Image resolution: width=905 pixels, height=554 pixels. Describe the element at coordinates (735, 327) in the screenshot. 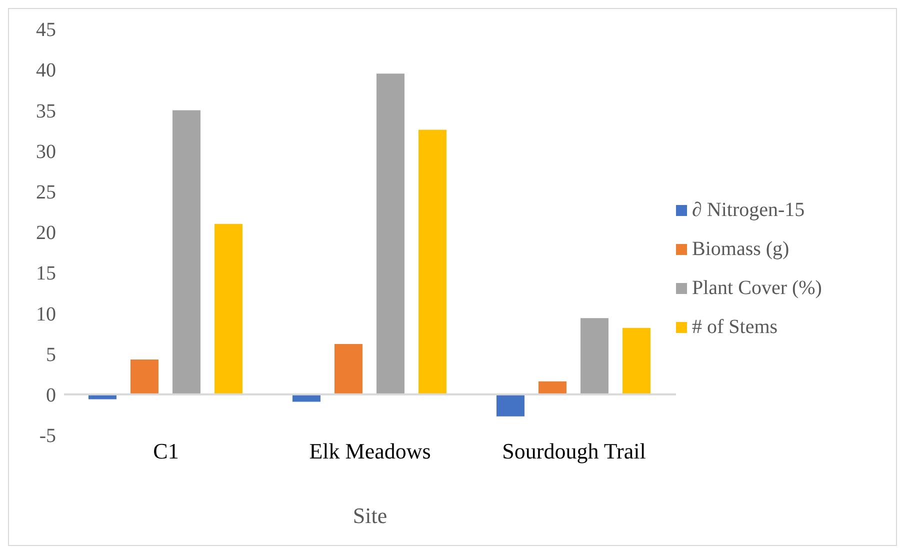

I see `legend-label: # of Stems` at that location.